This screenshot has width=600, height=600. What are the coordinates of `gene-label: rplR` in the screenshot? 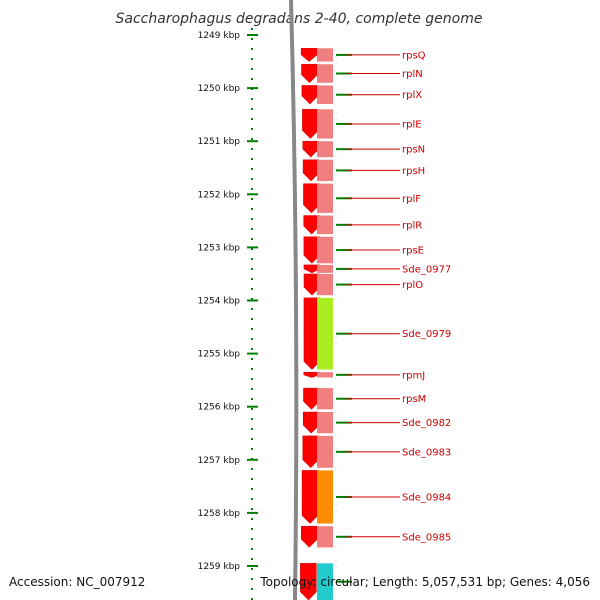 It's located at (412, 225).